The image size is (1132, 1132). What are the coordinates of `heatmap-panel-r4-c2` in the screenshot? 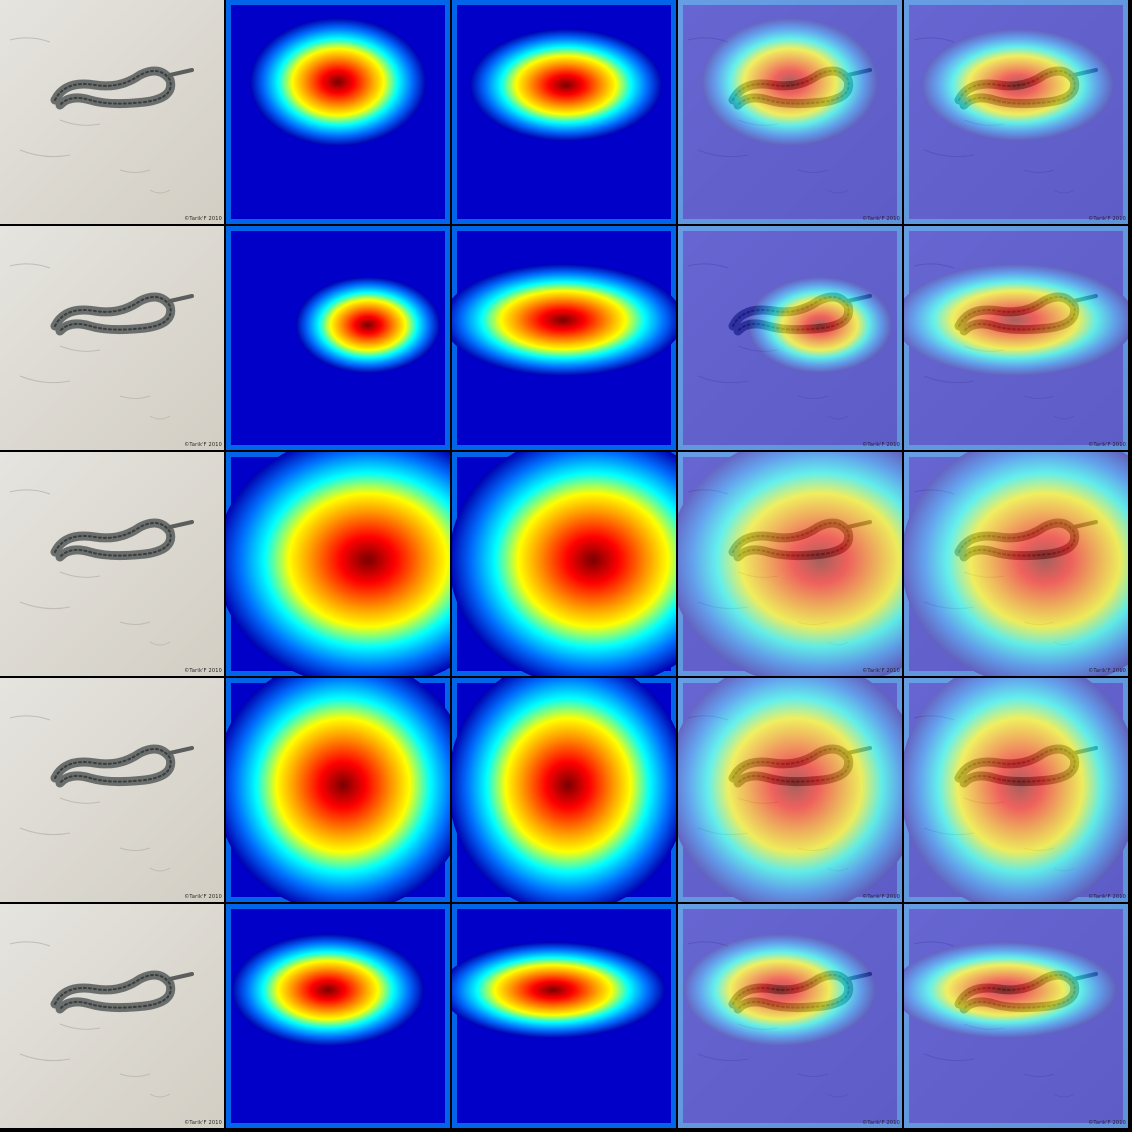 It's located at (338, 790).